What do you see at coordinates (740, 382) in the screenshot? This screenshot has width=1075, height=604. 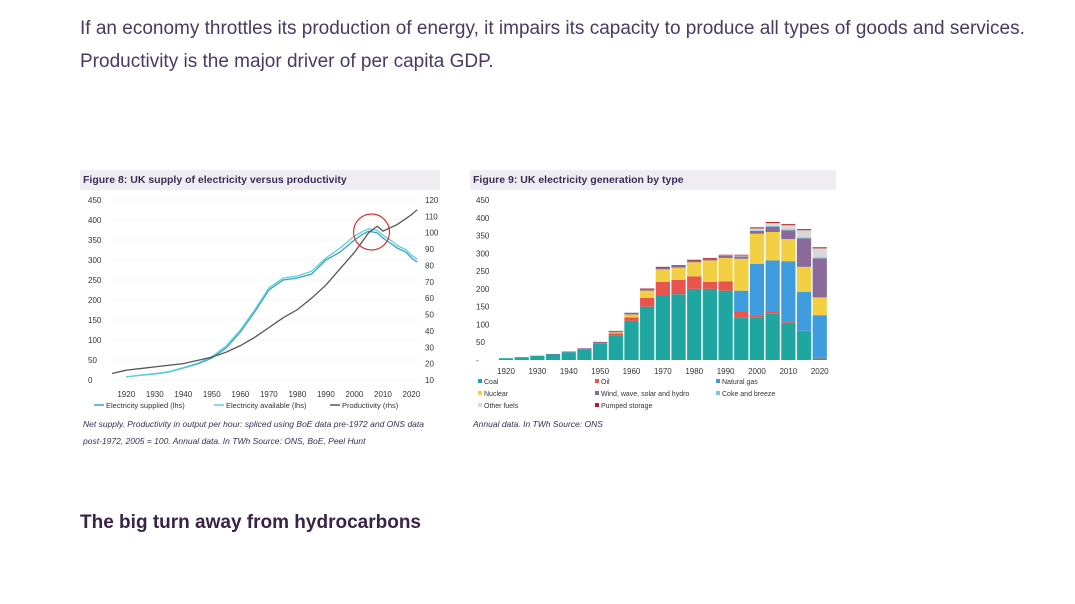 I see `legend-label: Natural gas` at bounding box center [740, 382].